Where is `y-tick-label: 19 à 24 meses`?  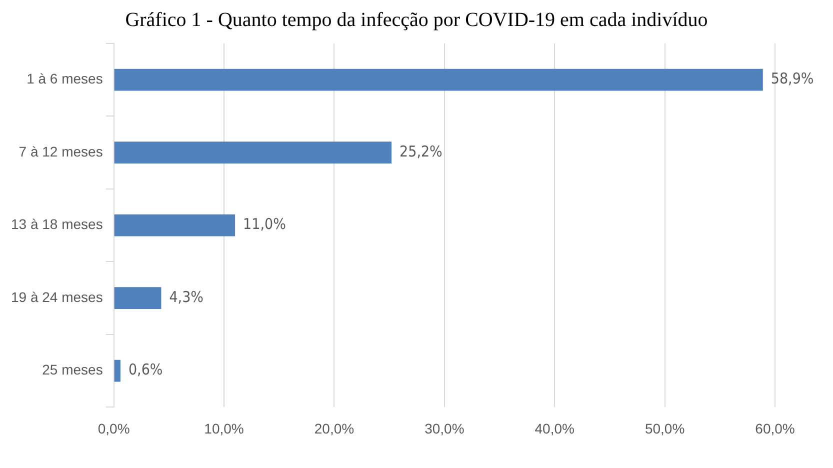
y-tick-label: 19 à 24 meses is located at coordinates (56, 296).